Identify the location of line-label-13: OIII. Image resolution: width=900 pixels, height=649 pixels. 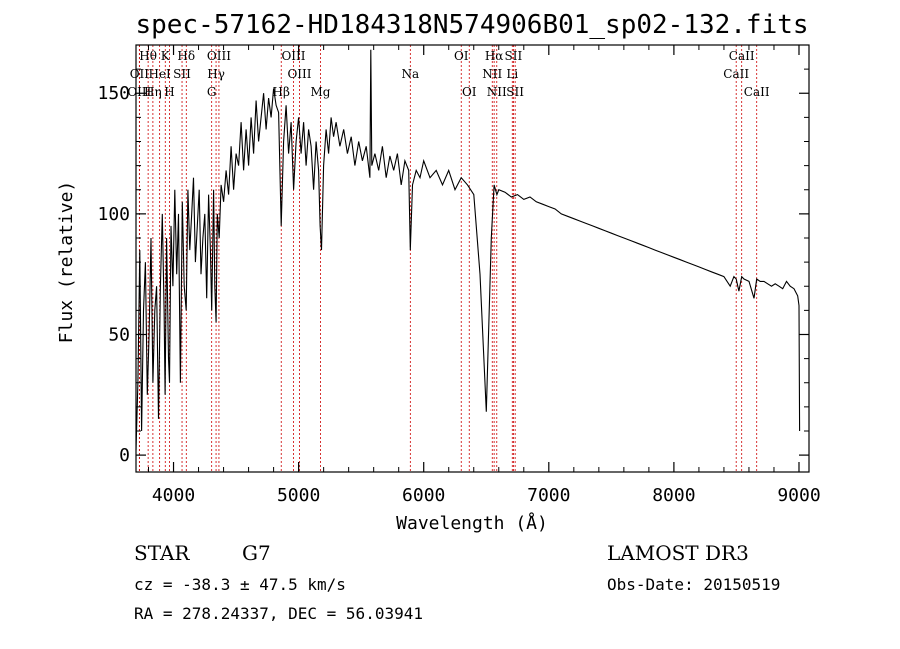
(293, 56).